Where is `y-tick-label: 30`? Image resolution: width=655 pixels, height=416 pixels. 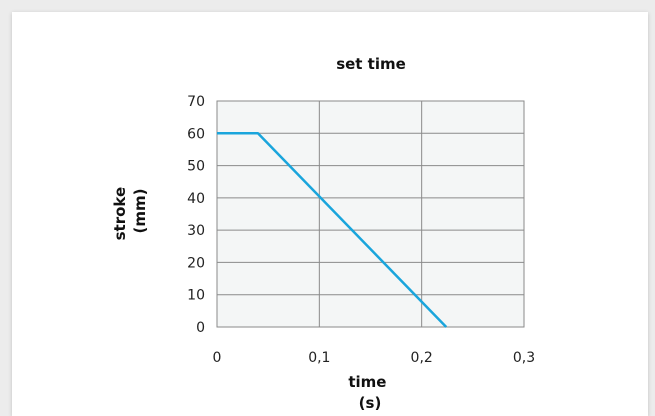
y-tick-label: 30 is located at coordinates (196, 231).